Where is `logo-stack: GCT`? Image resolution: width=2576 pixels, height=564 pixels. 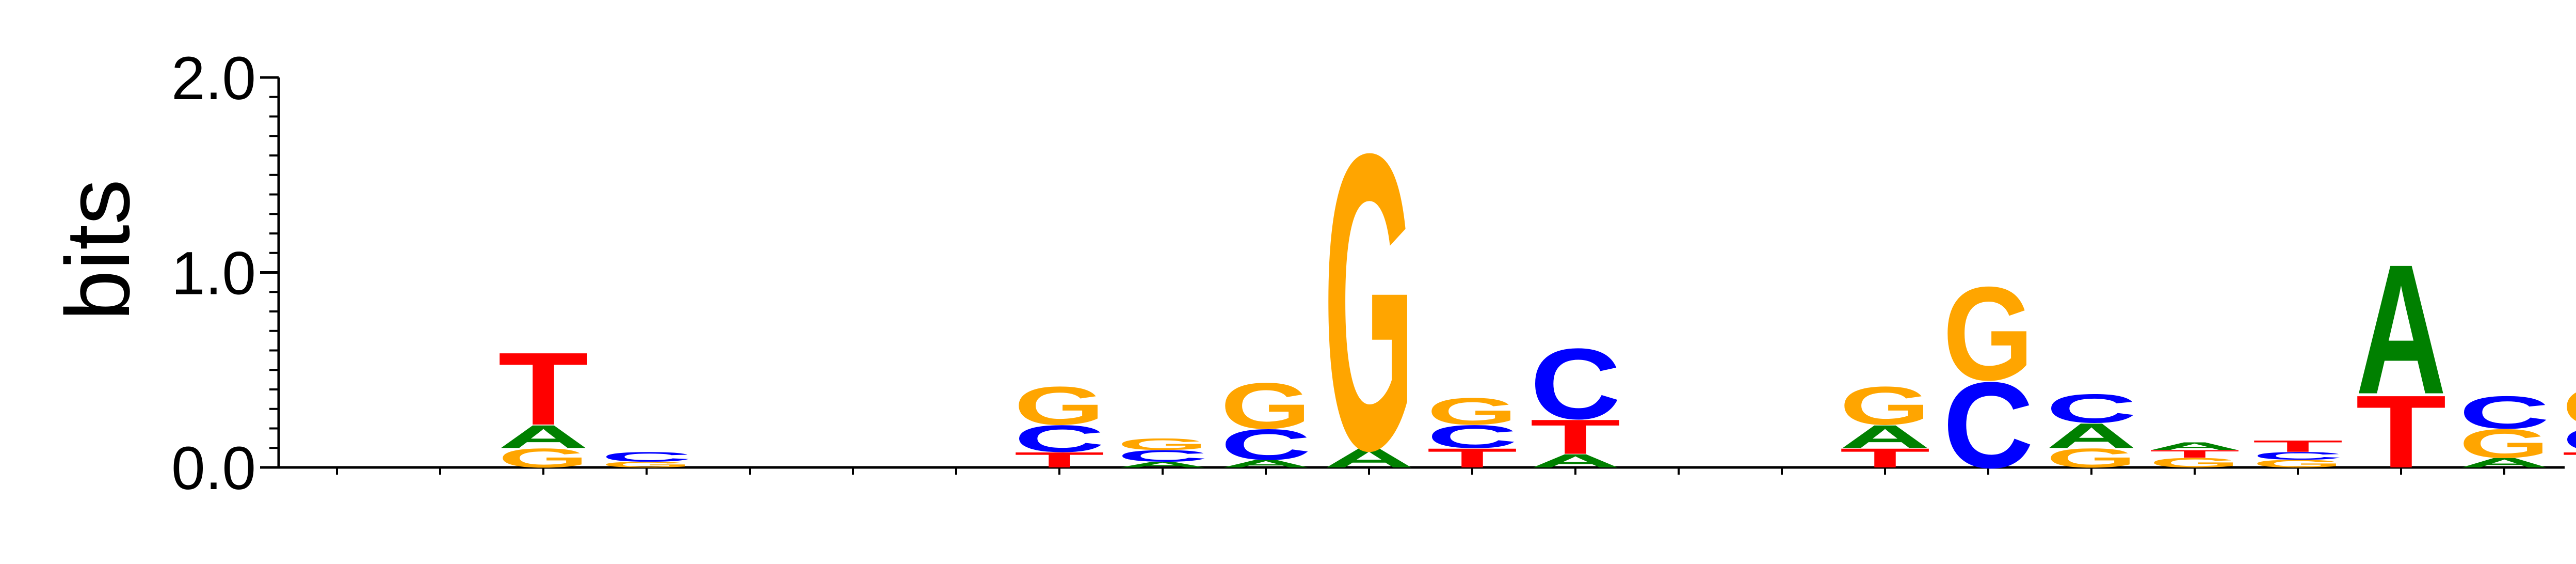 logo-stack: GCT is located at coordinates (2297, 453).